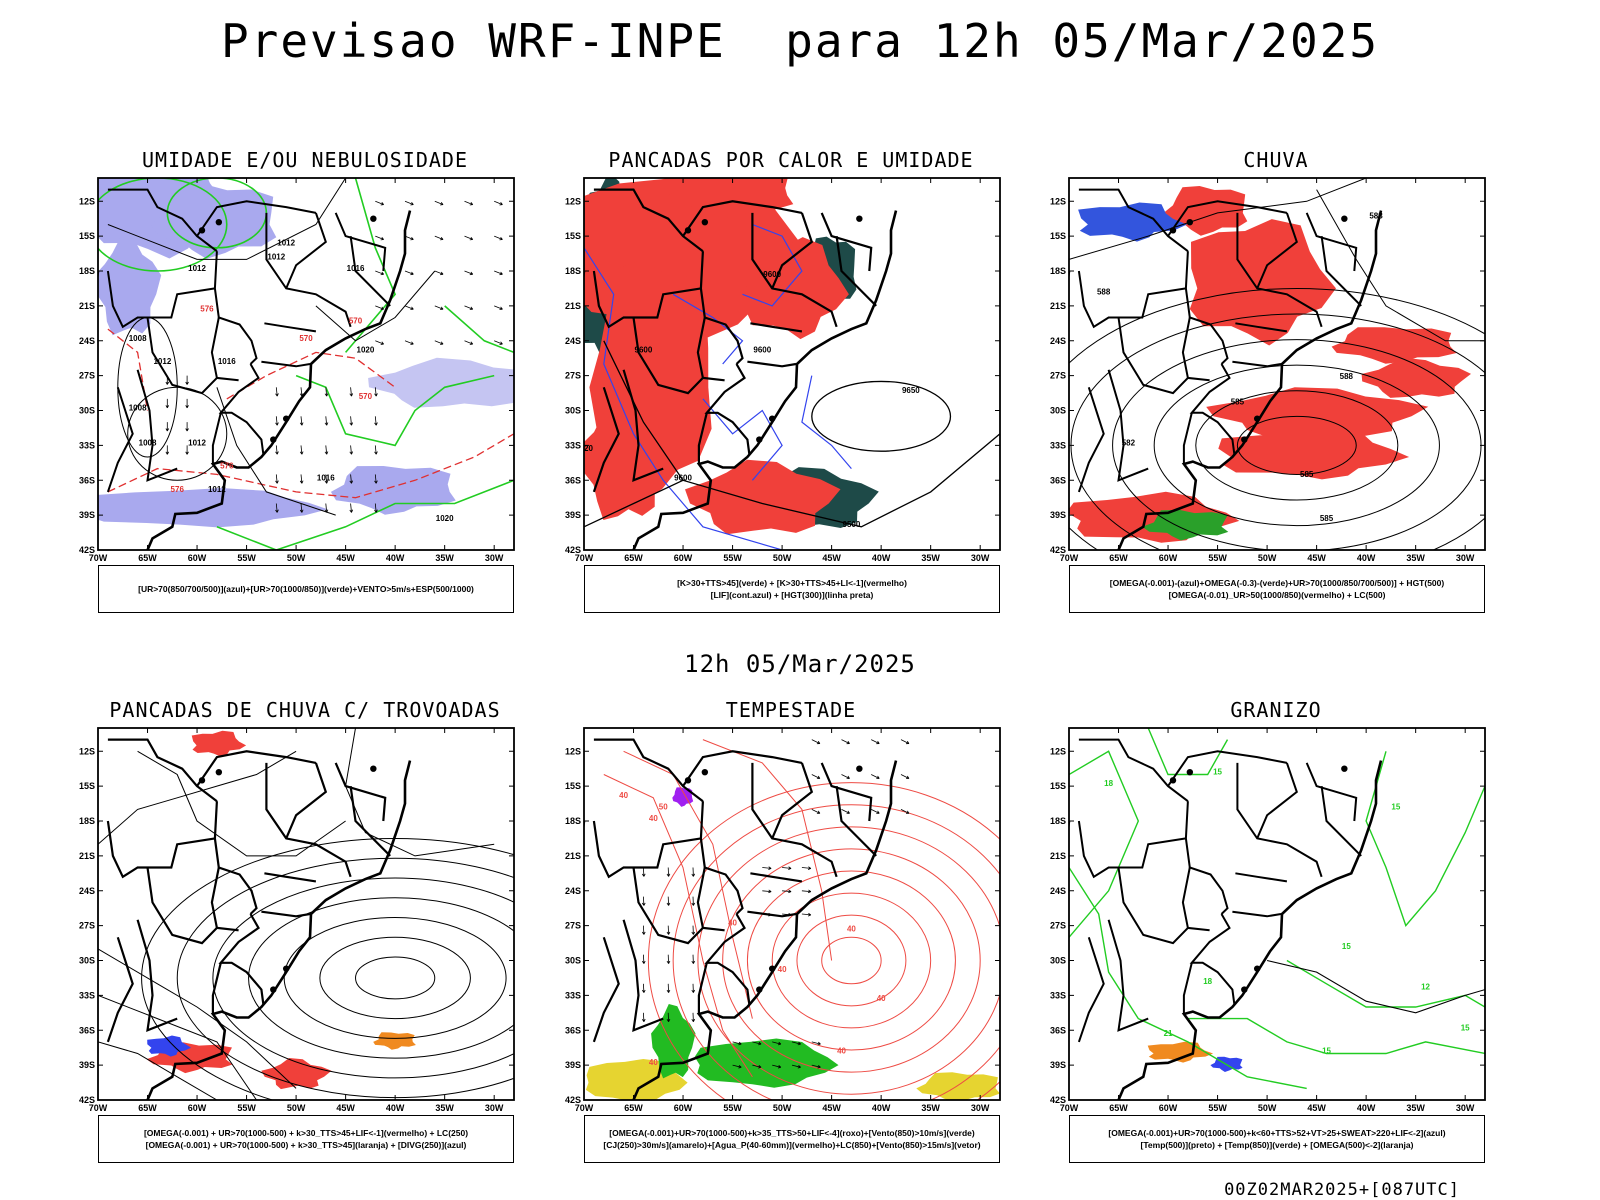 This screenshot has height=1200, width=1600. I want to click on lon-label: 40W, so click(1366, 558).